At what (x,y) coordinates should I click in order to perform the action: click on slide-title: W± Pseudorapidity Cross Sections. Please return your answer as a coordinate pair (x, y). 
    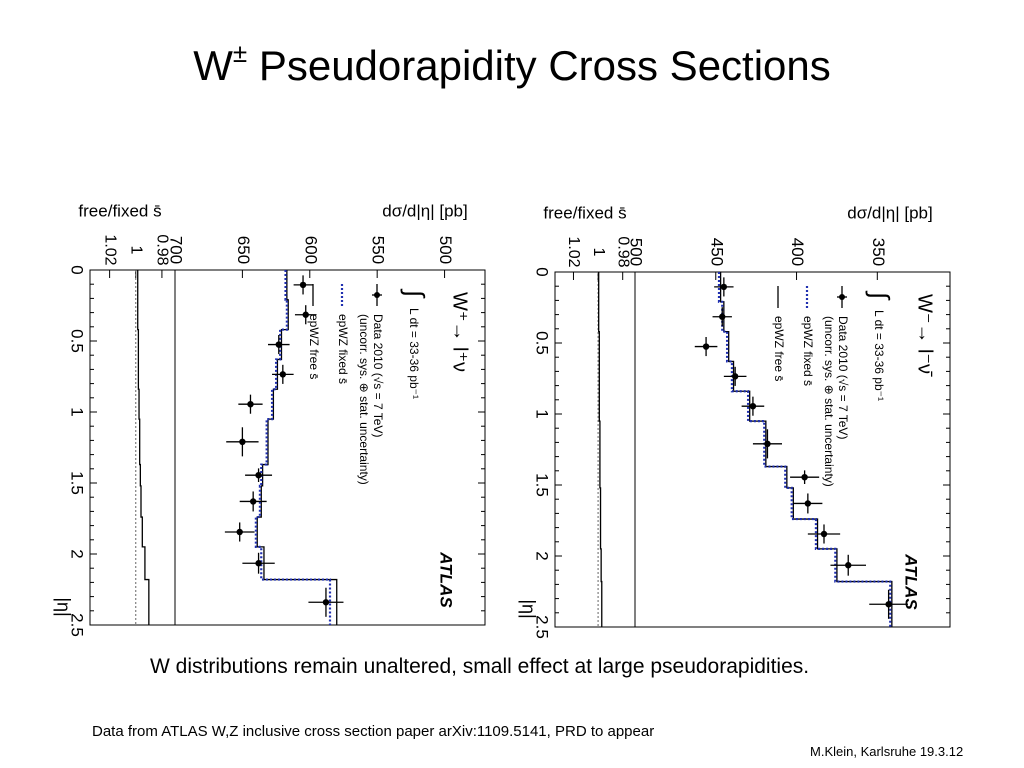
    Looking at the image, I should click on (512, 64).